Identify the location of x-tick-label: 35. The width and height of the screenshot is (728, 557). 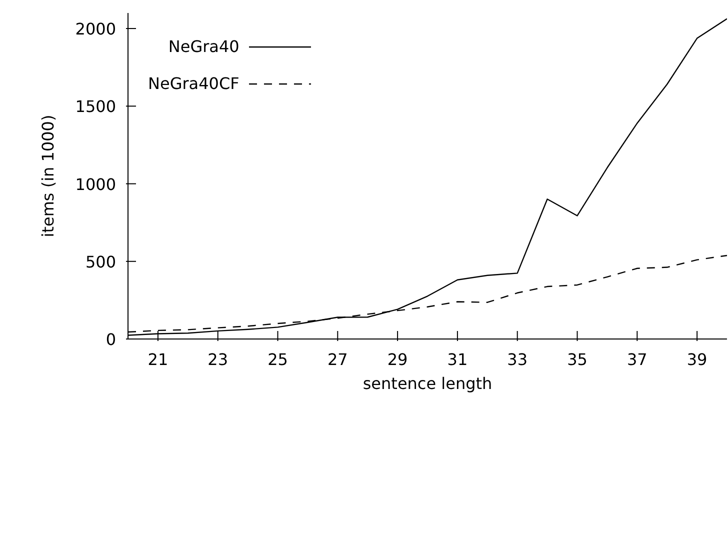
(577, 359).